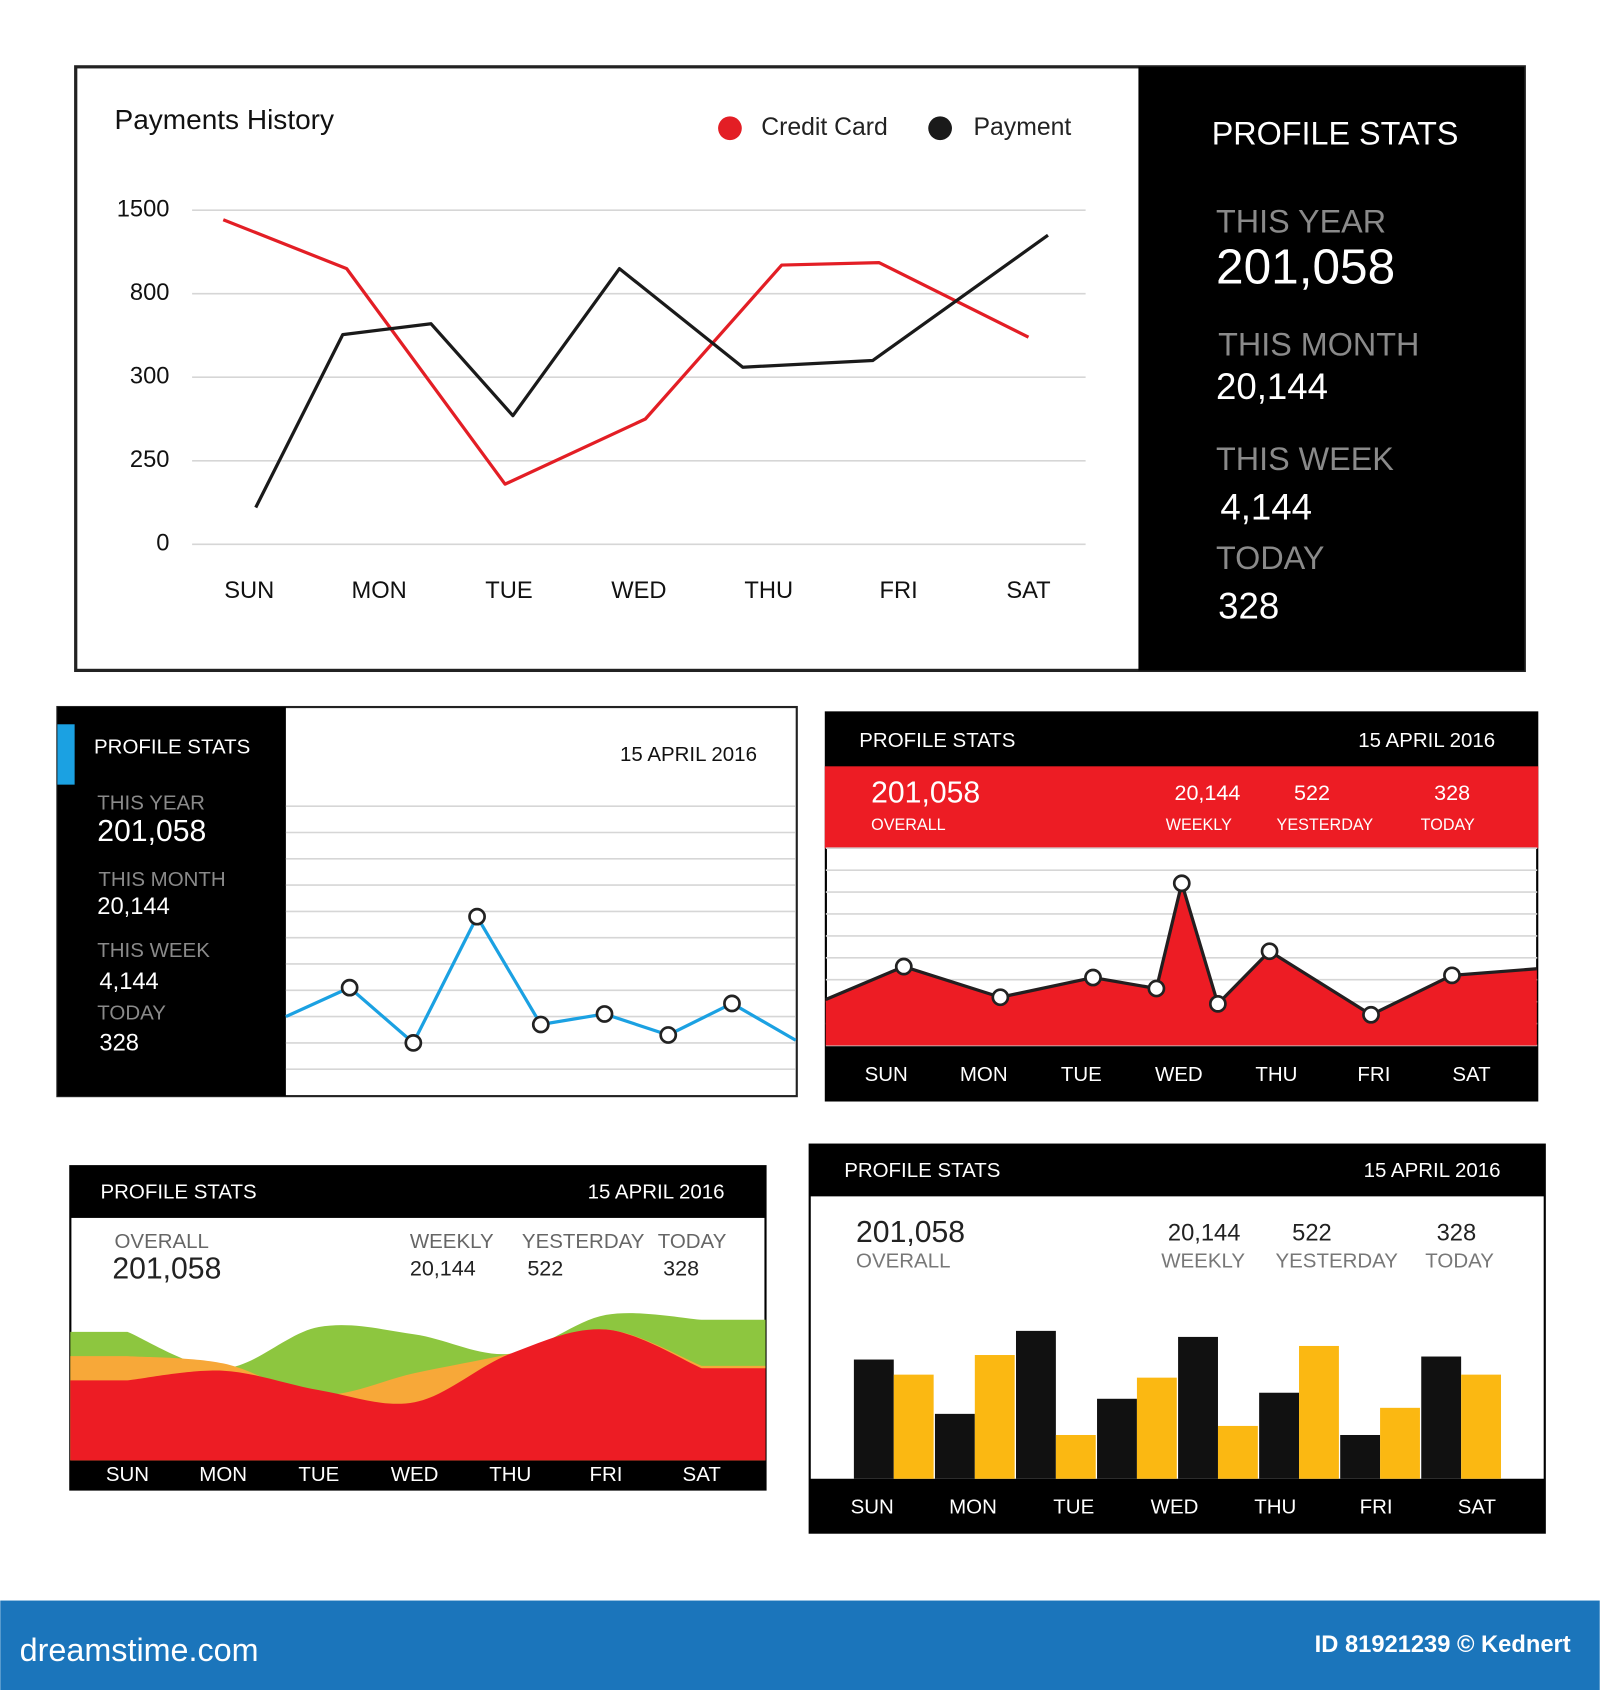 The width and height of the screenshot is (1600, 1690). What do you see at coordinates (150, 376) in the screenshot?
I see `y-tick-label: 300` at bounding box center [150, 376].